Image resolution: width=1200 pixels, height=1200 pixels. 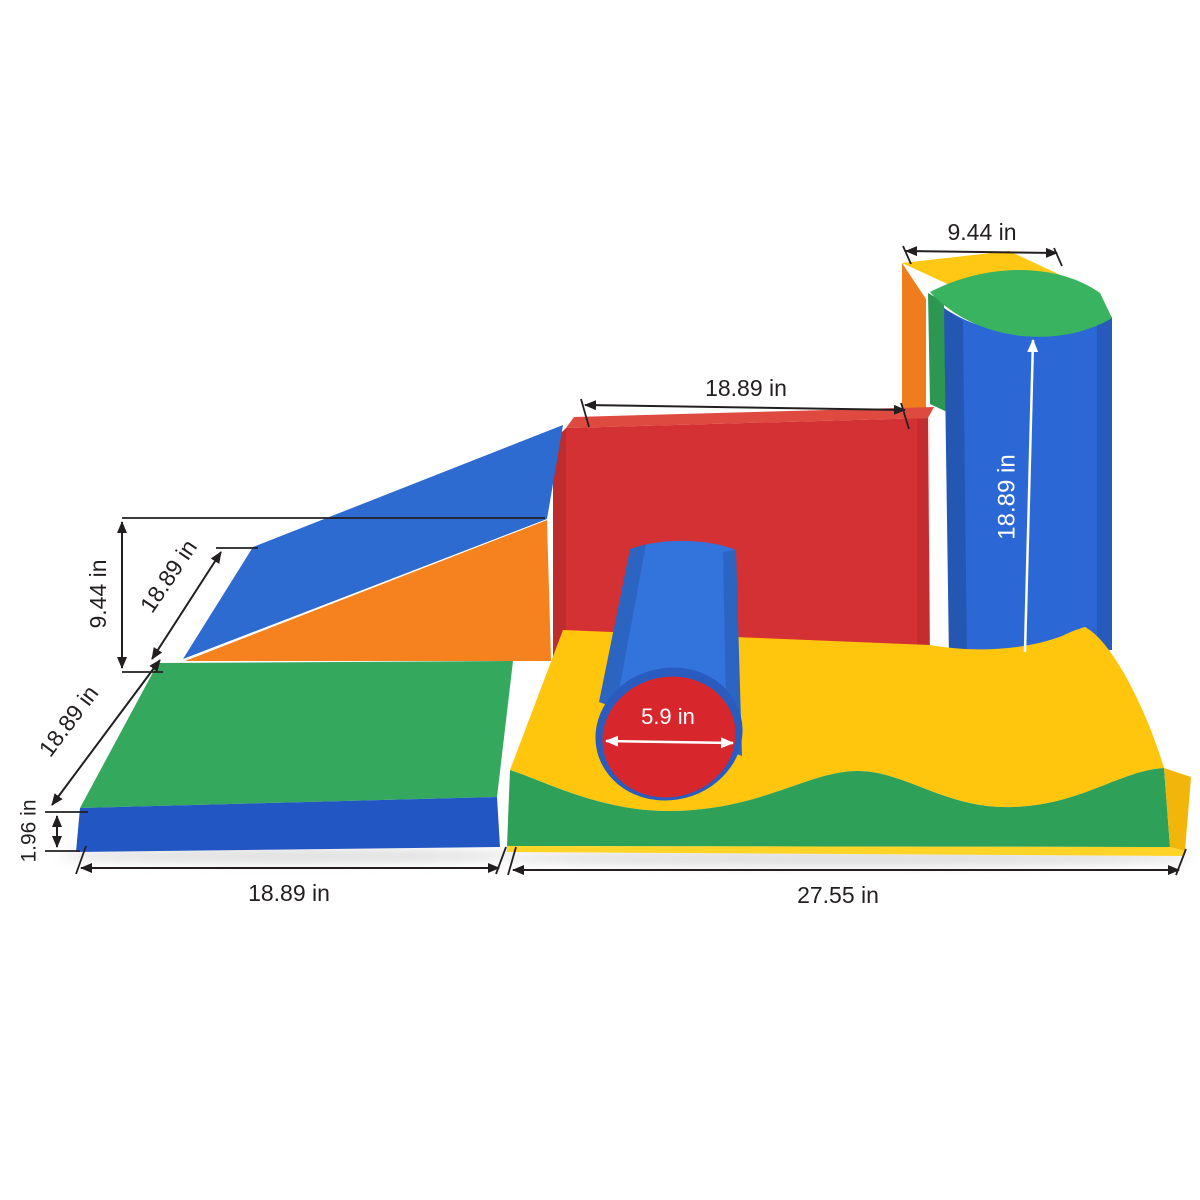 What do you see at coordinates (1006, 496) in the screenshot?
I see `dim-label-column-height: 18.89 in` at bounding box center [1006, 496].